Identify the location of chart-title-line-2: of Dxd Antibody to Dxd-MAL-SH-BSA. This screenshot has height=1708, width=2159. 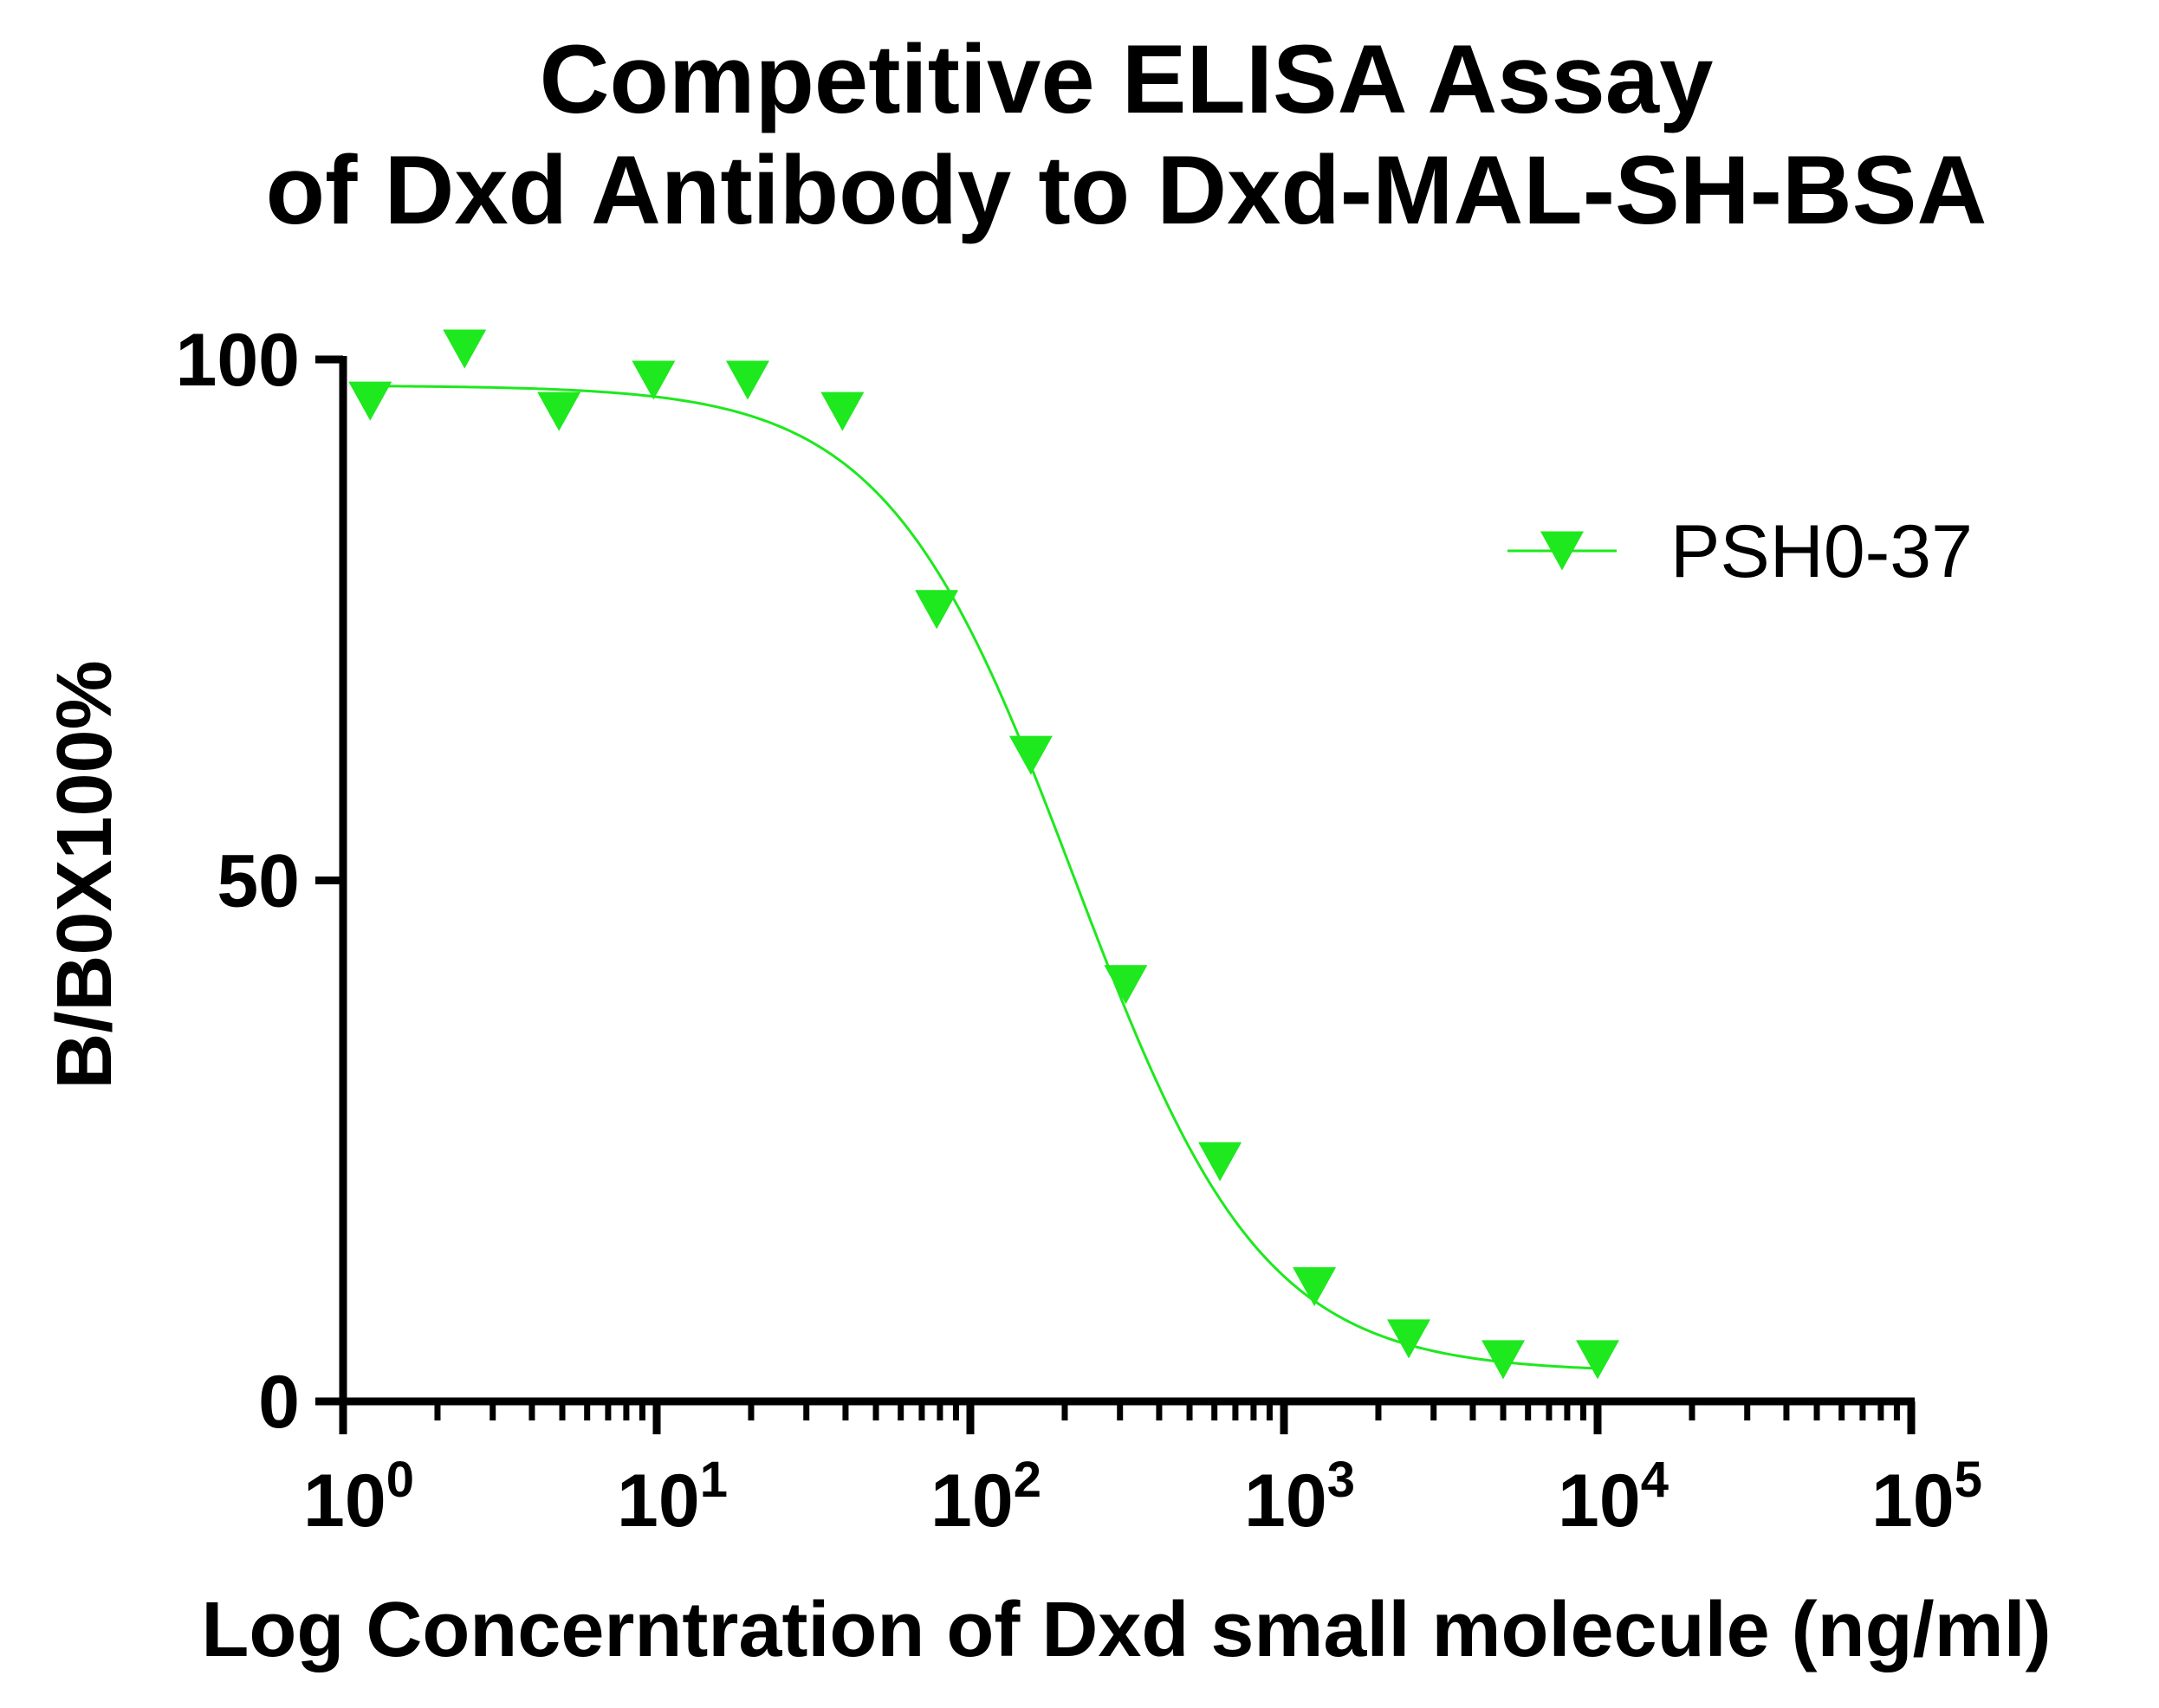
(1126, 190).